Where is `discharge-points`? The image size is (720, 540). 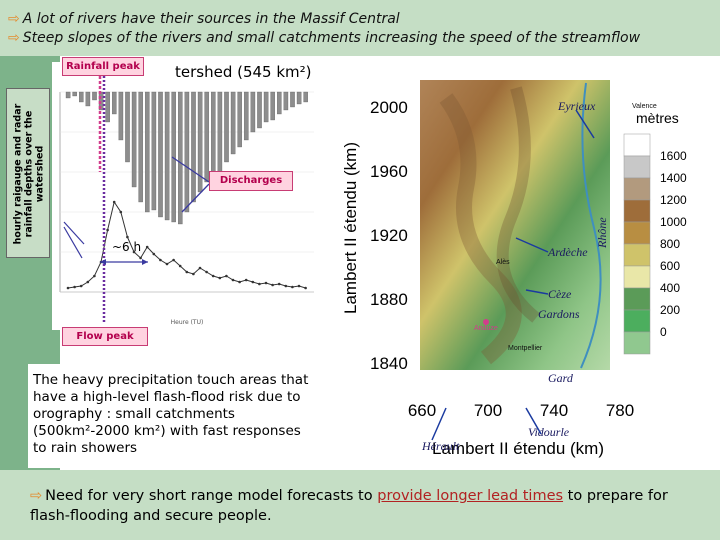 discharge-points is located at coordinates (186, 245).